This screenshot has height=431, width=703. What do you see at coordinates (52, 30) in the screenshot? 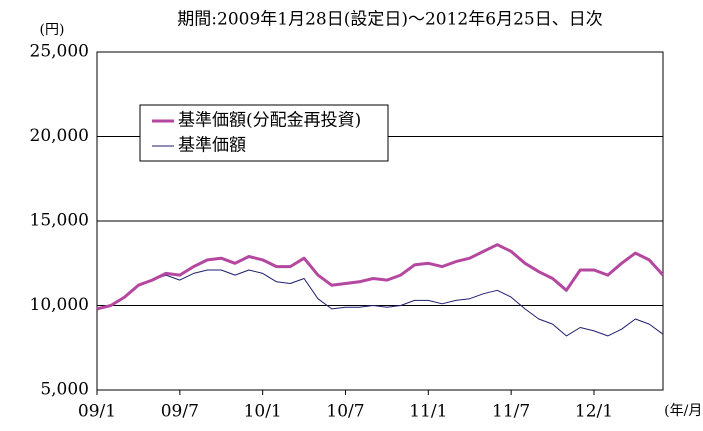
I see `y-axis-unit: (円)` at bounding box center [52, 30].